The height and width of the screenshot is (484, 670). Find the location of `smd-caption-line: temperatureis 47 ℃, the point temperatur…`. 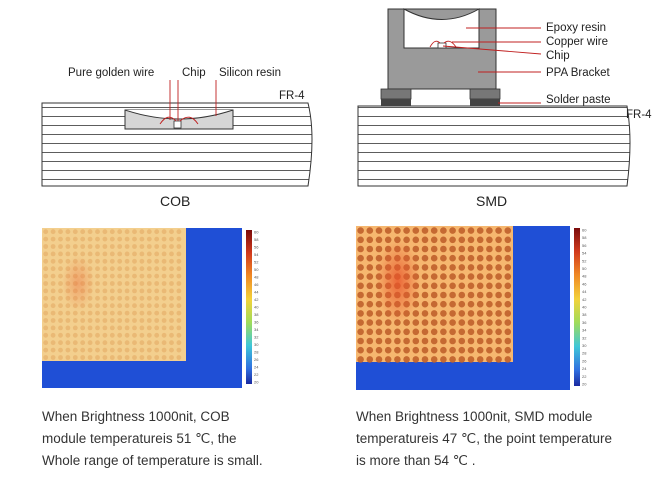

smd-caption-line: temperatureis 47 ℃, the point temperatur… is located at coordinates (484, 438).